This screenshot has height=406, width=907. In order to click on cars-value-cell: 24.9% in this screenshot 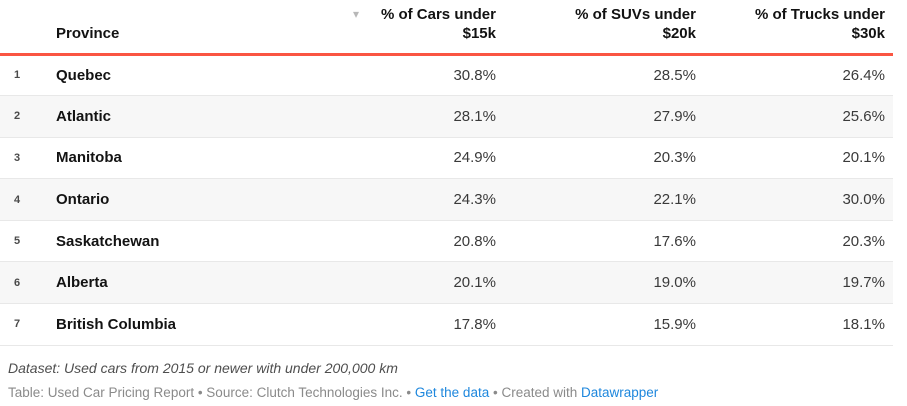, I will do `click(404, 158)`.